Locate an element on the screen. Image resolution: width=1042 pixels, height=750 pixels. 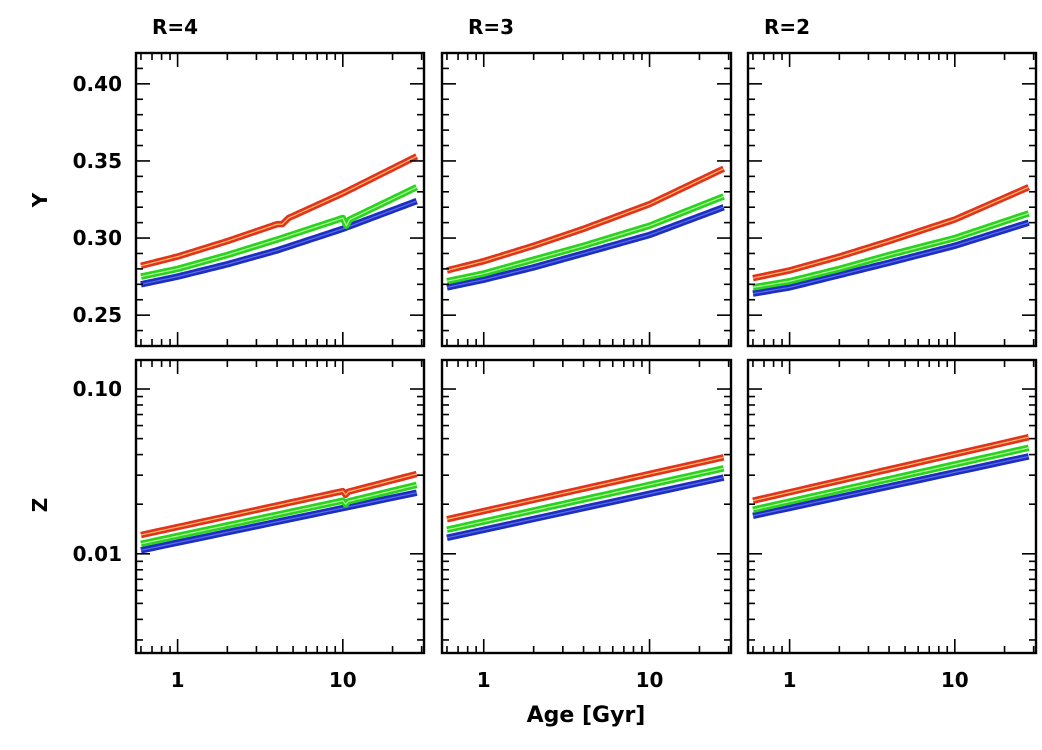
axes-panel-r0-c0 is located at coordinates (280, 199).